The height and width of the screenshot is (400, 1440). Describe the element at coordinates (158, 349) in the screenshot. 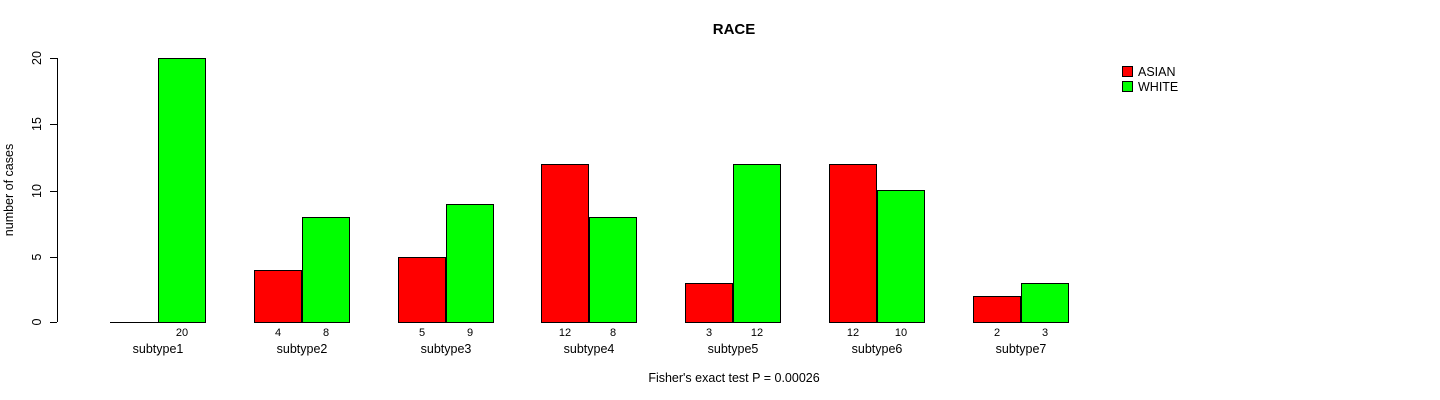

I see `x-category-label: subtype1` at that location.